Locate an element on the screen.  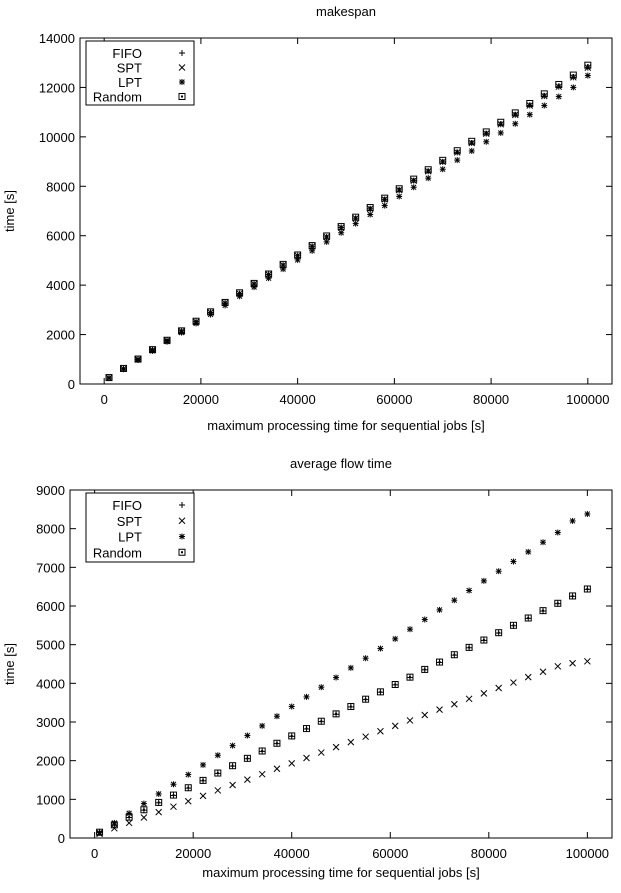
legend-marker-random-dot is located at coordinates (182, 552).